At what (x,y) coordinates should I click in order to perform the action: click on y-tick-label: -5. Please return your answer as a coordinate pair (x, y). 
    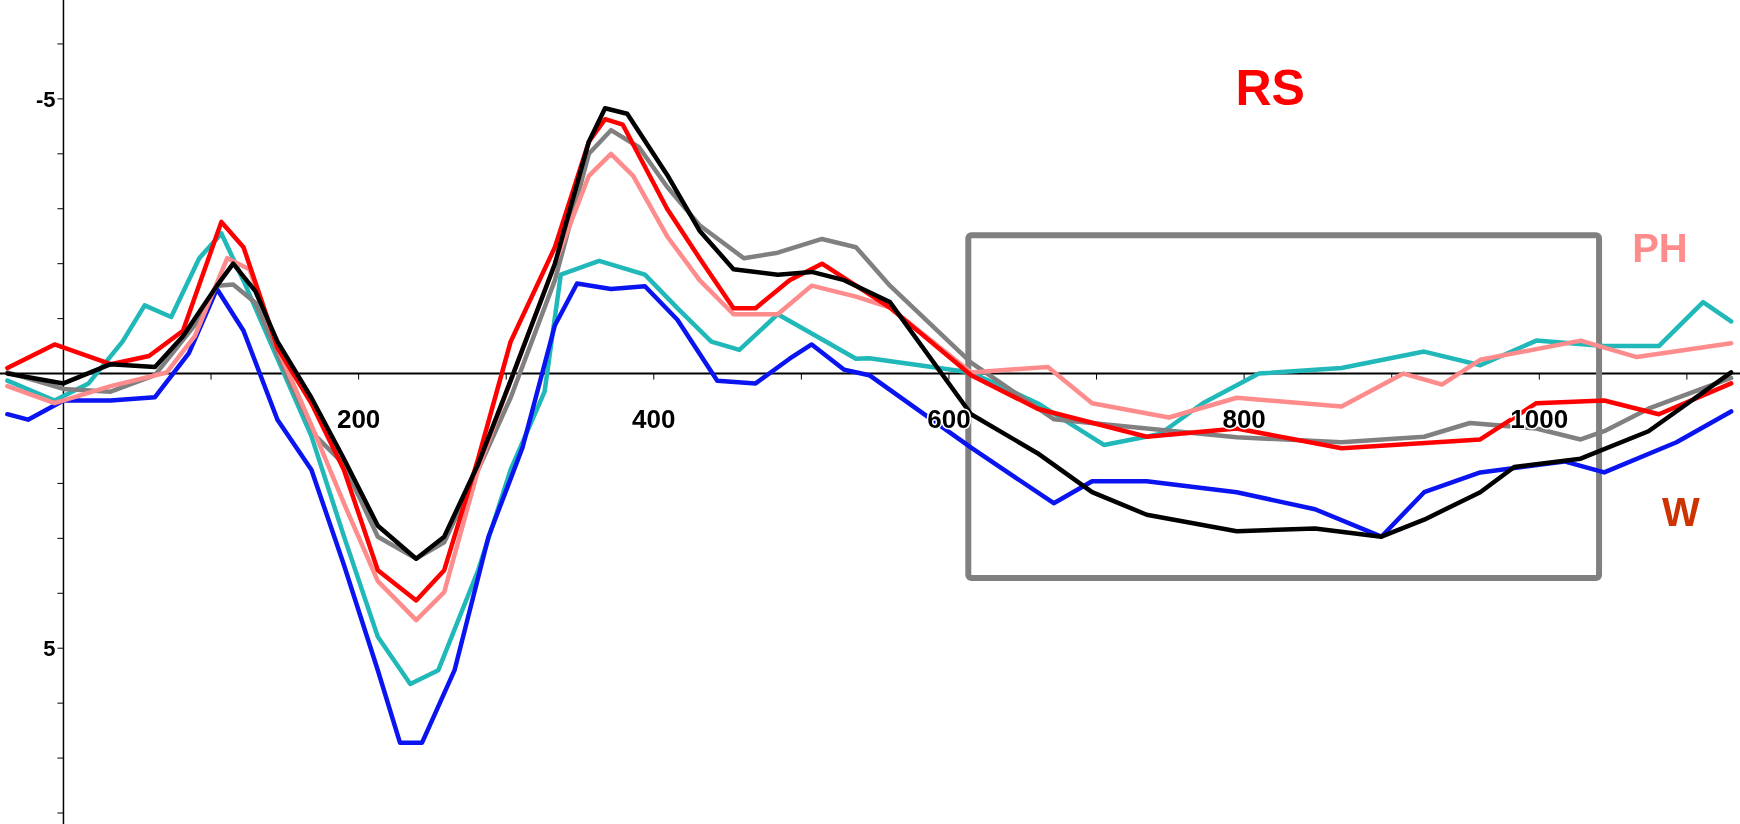
    Looking at the image, I should click on (45, 99).